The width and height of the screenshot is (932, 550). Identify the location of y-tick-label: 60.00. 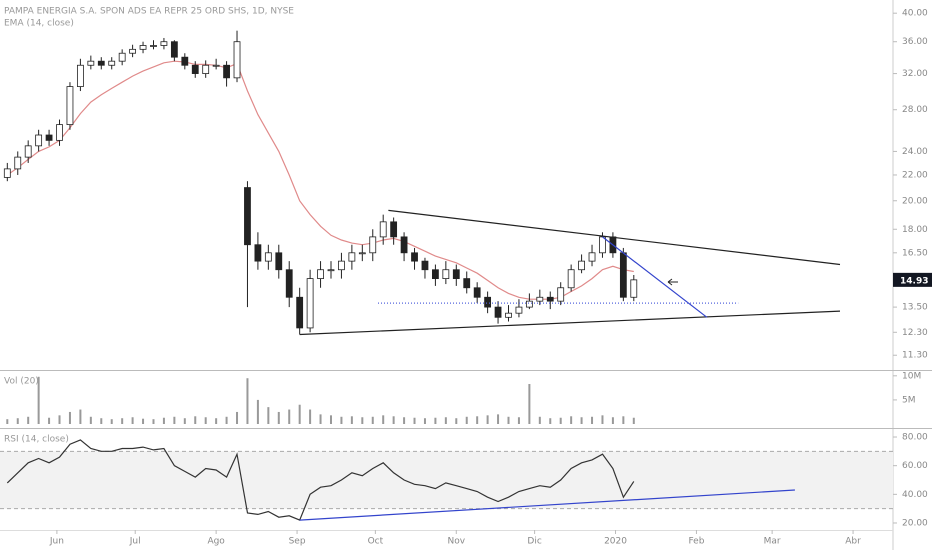
(915, 466).